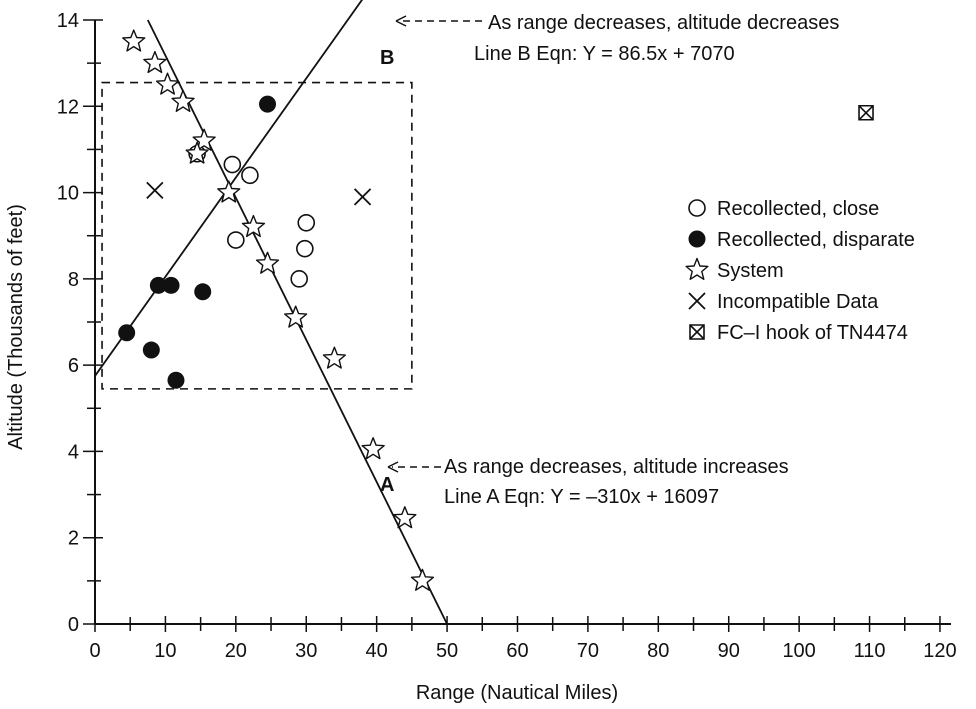 The height and width of the screenshot is (709, 976). Describe the element at coordinates (939, 651) in the screenshot. I see `x-tick-label: 120` at that location.